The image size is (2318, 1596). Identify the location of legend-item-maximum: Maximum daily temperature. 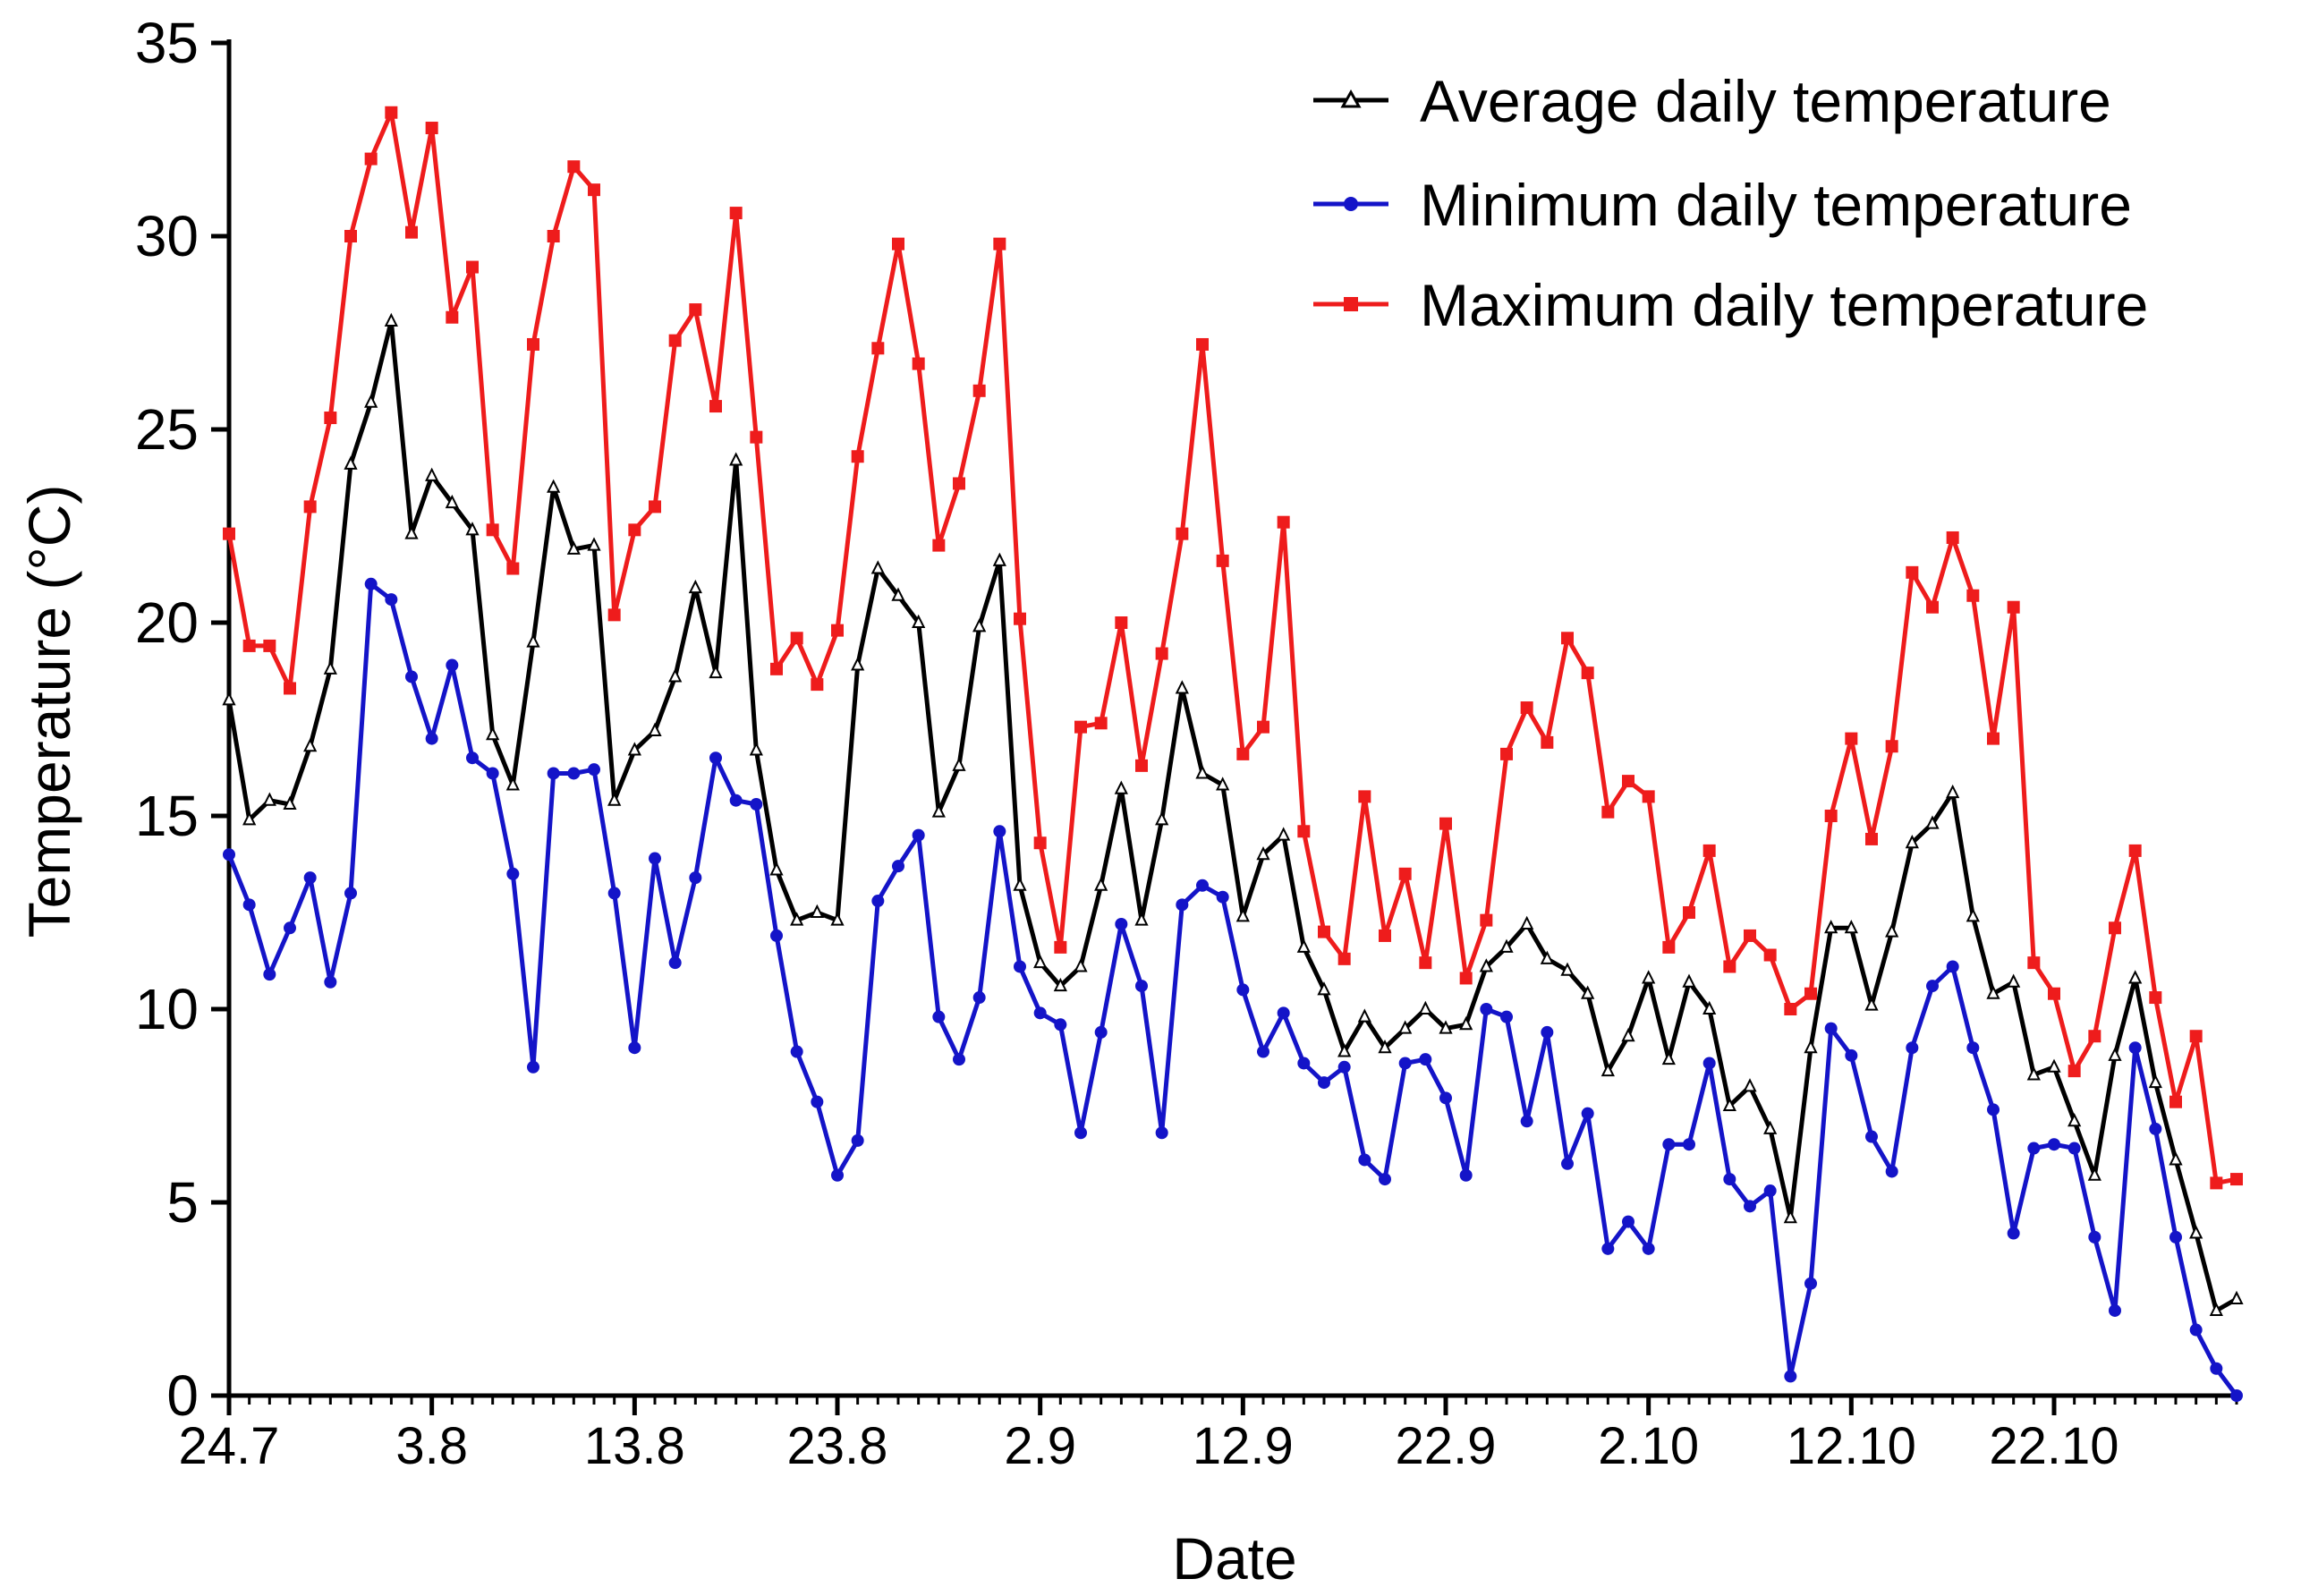
(1730, 305).